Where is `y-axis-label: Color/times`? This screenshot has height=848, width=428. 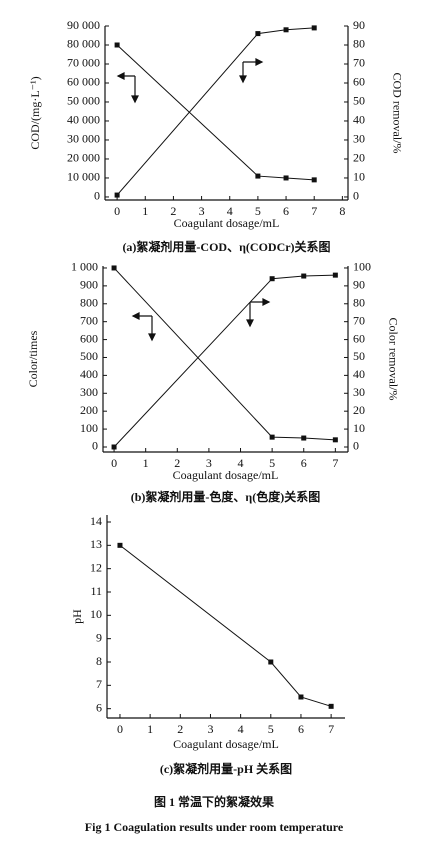 y-axis-label: Color/times is located at coordinates (33, 358).